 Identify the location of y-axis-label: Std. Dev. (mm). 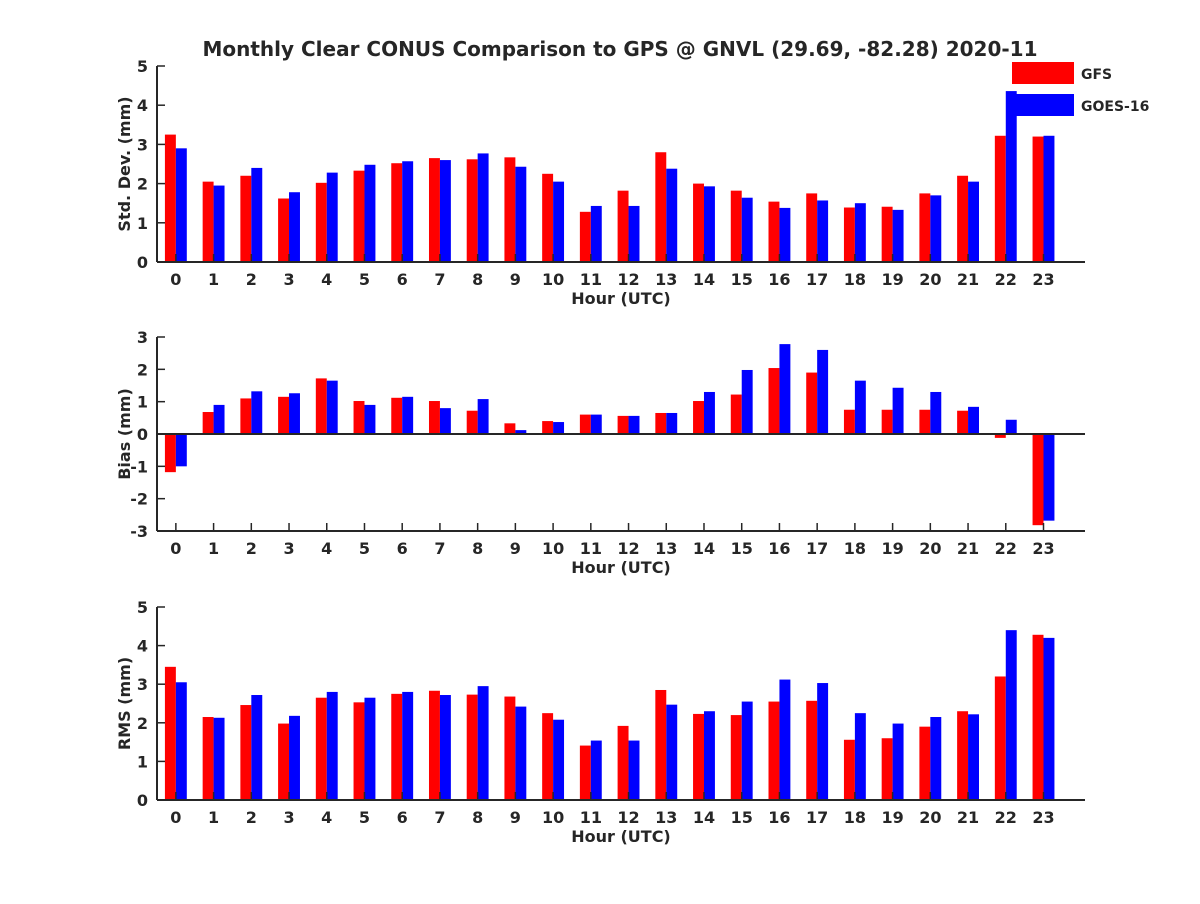
(124, 163).